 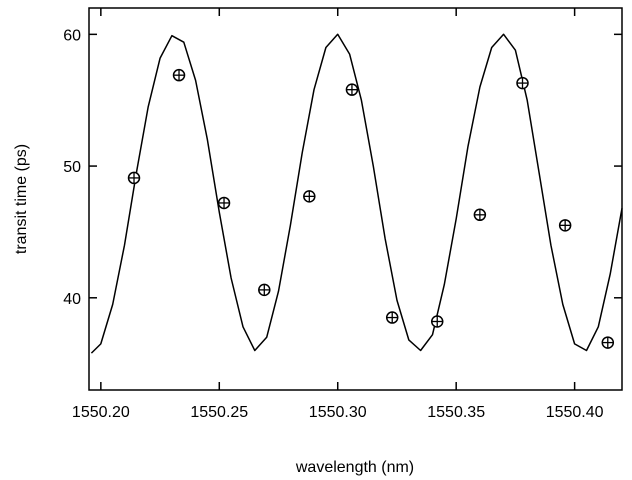 What do you see at coordinates (219, 412) in the screenshot?
I see `x-tick-label: 1550.25` at bounding box center [219, 412].